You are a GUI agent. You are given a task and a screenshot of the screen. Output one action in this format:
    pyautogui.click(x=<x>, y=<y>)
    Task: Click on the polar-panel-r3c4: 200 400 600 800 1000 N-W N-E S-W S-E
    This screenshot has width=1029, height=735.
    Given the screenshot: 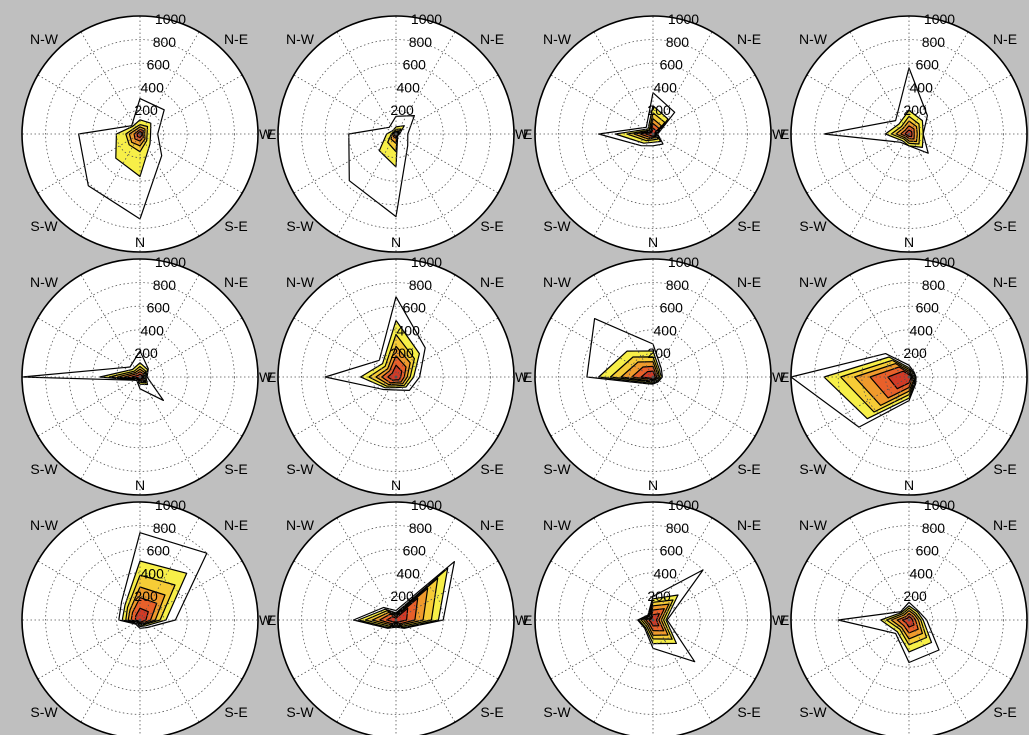 What is the action you would take?
    pyautogui.click(x=909, y=616)
    